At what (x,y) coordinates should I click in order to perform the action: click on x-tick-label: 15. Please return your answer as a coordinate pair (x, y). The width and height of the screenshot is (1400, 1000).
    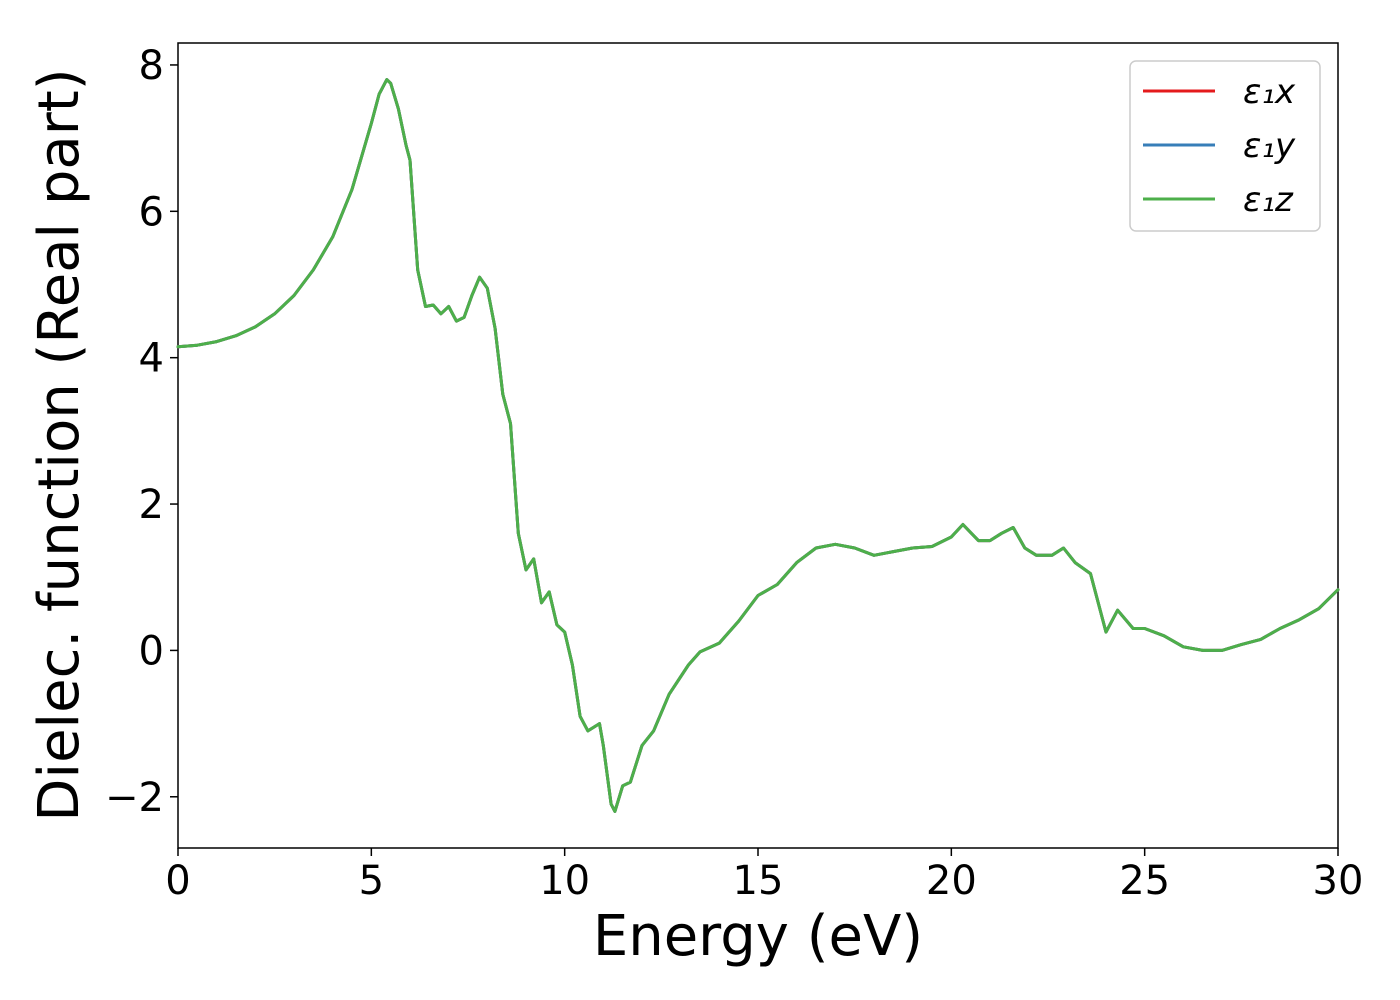
    Looking at the image, I should click on (758, 881).